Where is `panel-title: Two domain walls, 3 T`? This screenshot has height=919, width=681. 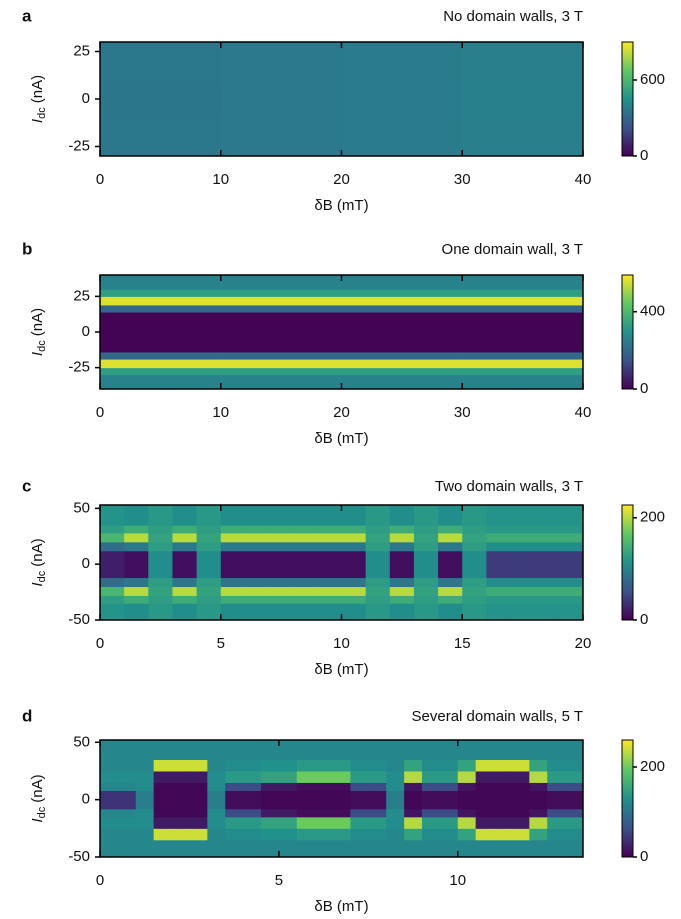 panel-title: Two domain walls, 3 T is located at coordinates (509, 486).